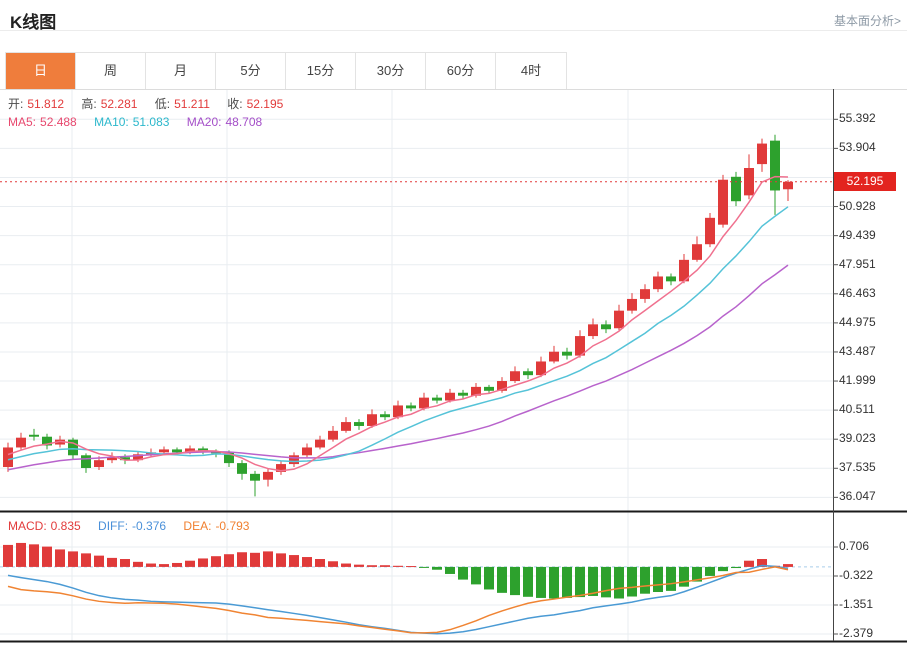  What do you see at coordinates (857, 467) in the screenshot?
I see `y-axis-label: 37.535` at bounding box center [857, 467].